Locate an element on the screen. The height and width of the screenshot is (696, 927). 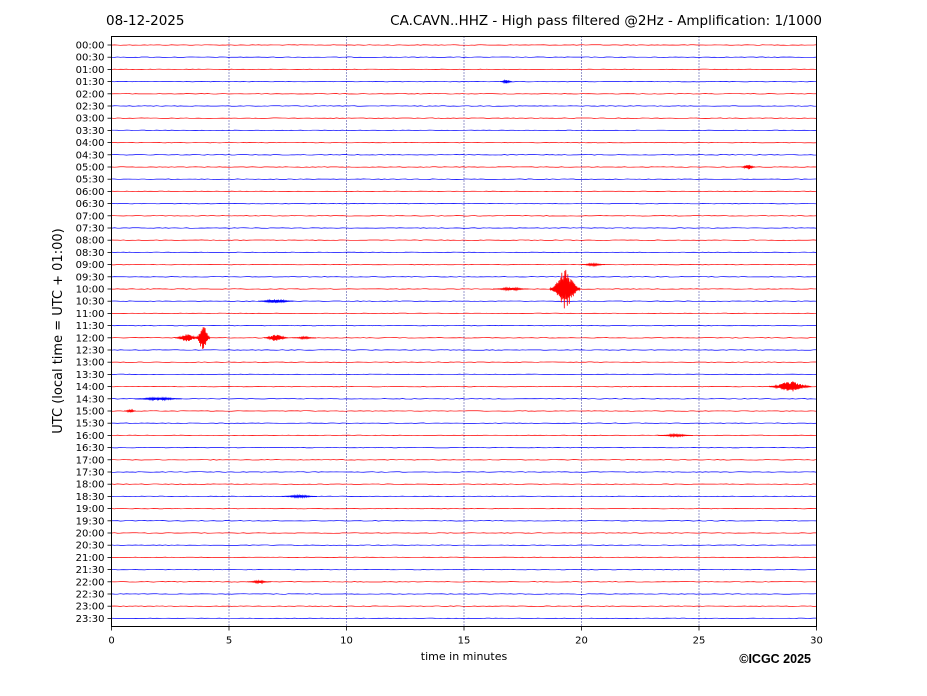
y-tick-label: 11:00 is located at coordinates (90, 314).